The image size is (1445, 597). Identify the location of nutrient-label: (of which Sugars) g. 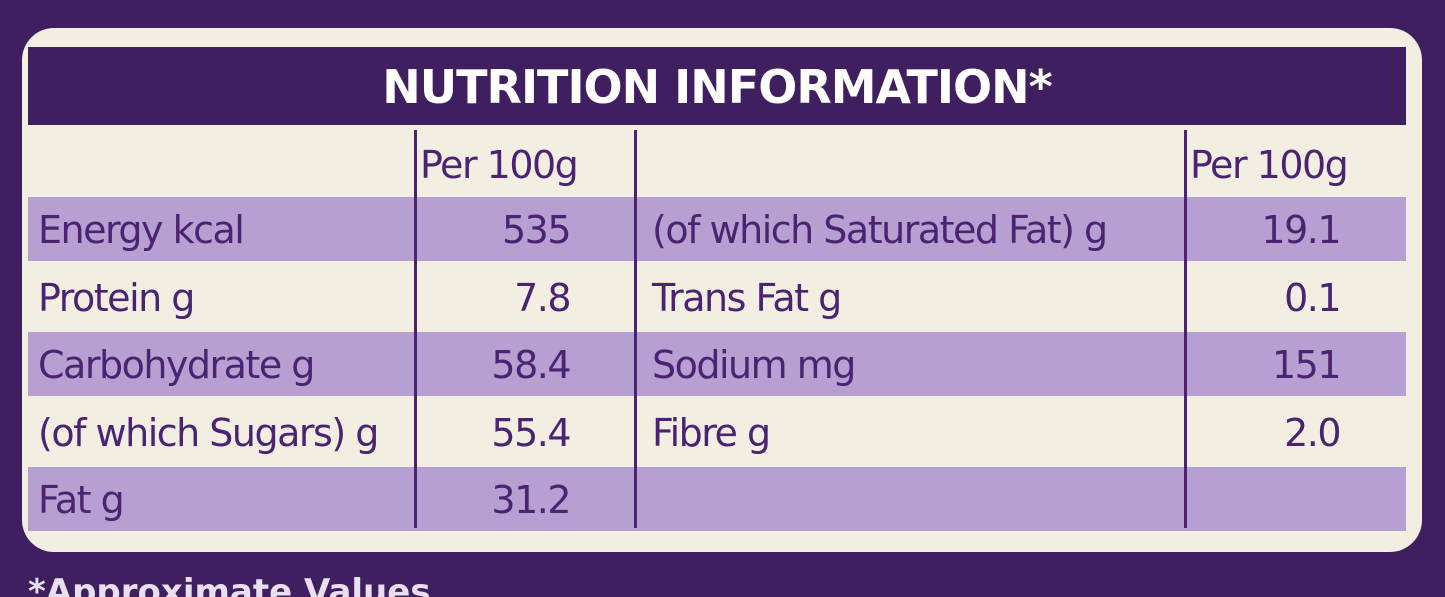
(208, 432).